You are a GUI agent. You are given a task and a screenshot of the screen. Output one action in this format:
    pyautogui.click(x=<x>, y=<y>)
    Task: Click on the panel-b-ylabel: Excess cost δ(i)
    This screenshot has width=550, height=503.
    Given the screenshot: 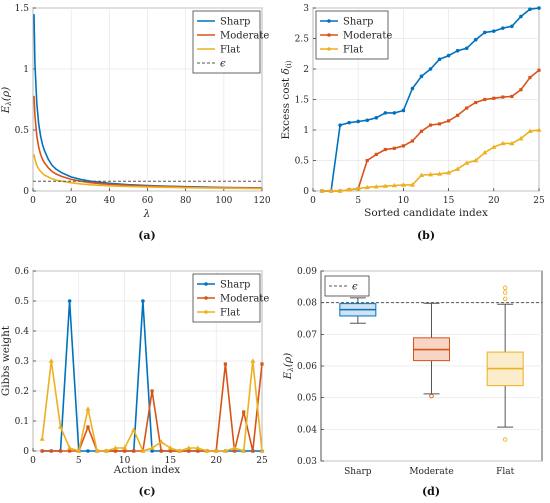 What is the action you would take?
    pyautogui.click(x=286, y=99)
    